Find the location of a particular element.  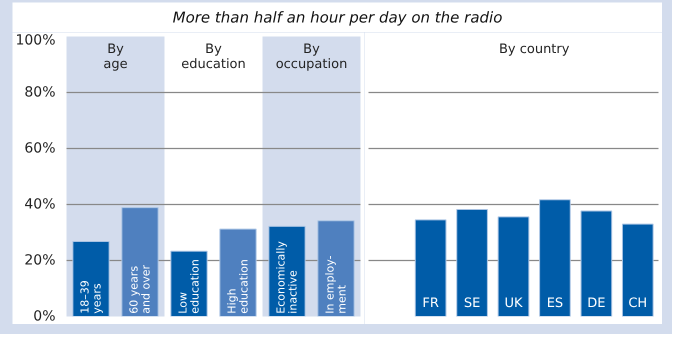

x-tick-label: 18–39 years is located at coordinates (91, 297).